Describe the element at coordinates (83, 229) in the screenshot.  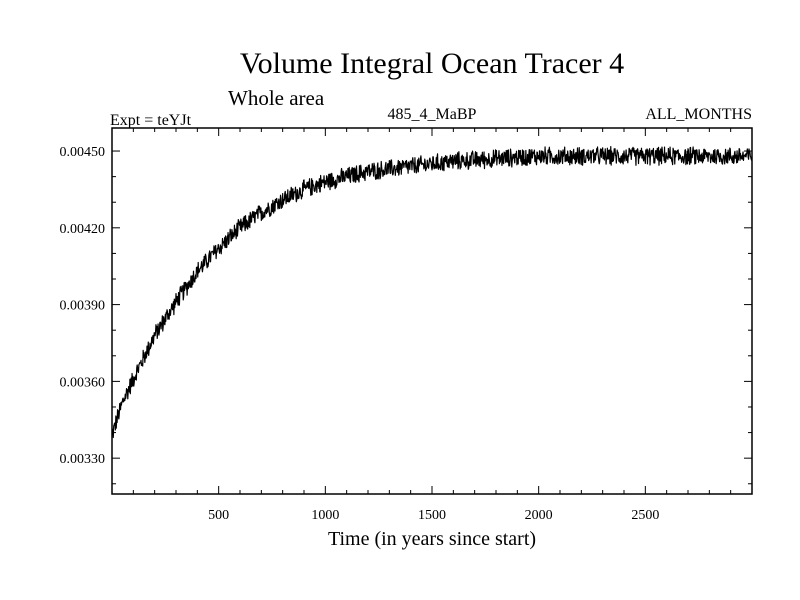
I see `y-tick-label: 0.00420` at that location.